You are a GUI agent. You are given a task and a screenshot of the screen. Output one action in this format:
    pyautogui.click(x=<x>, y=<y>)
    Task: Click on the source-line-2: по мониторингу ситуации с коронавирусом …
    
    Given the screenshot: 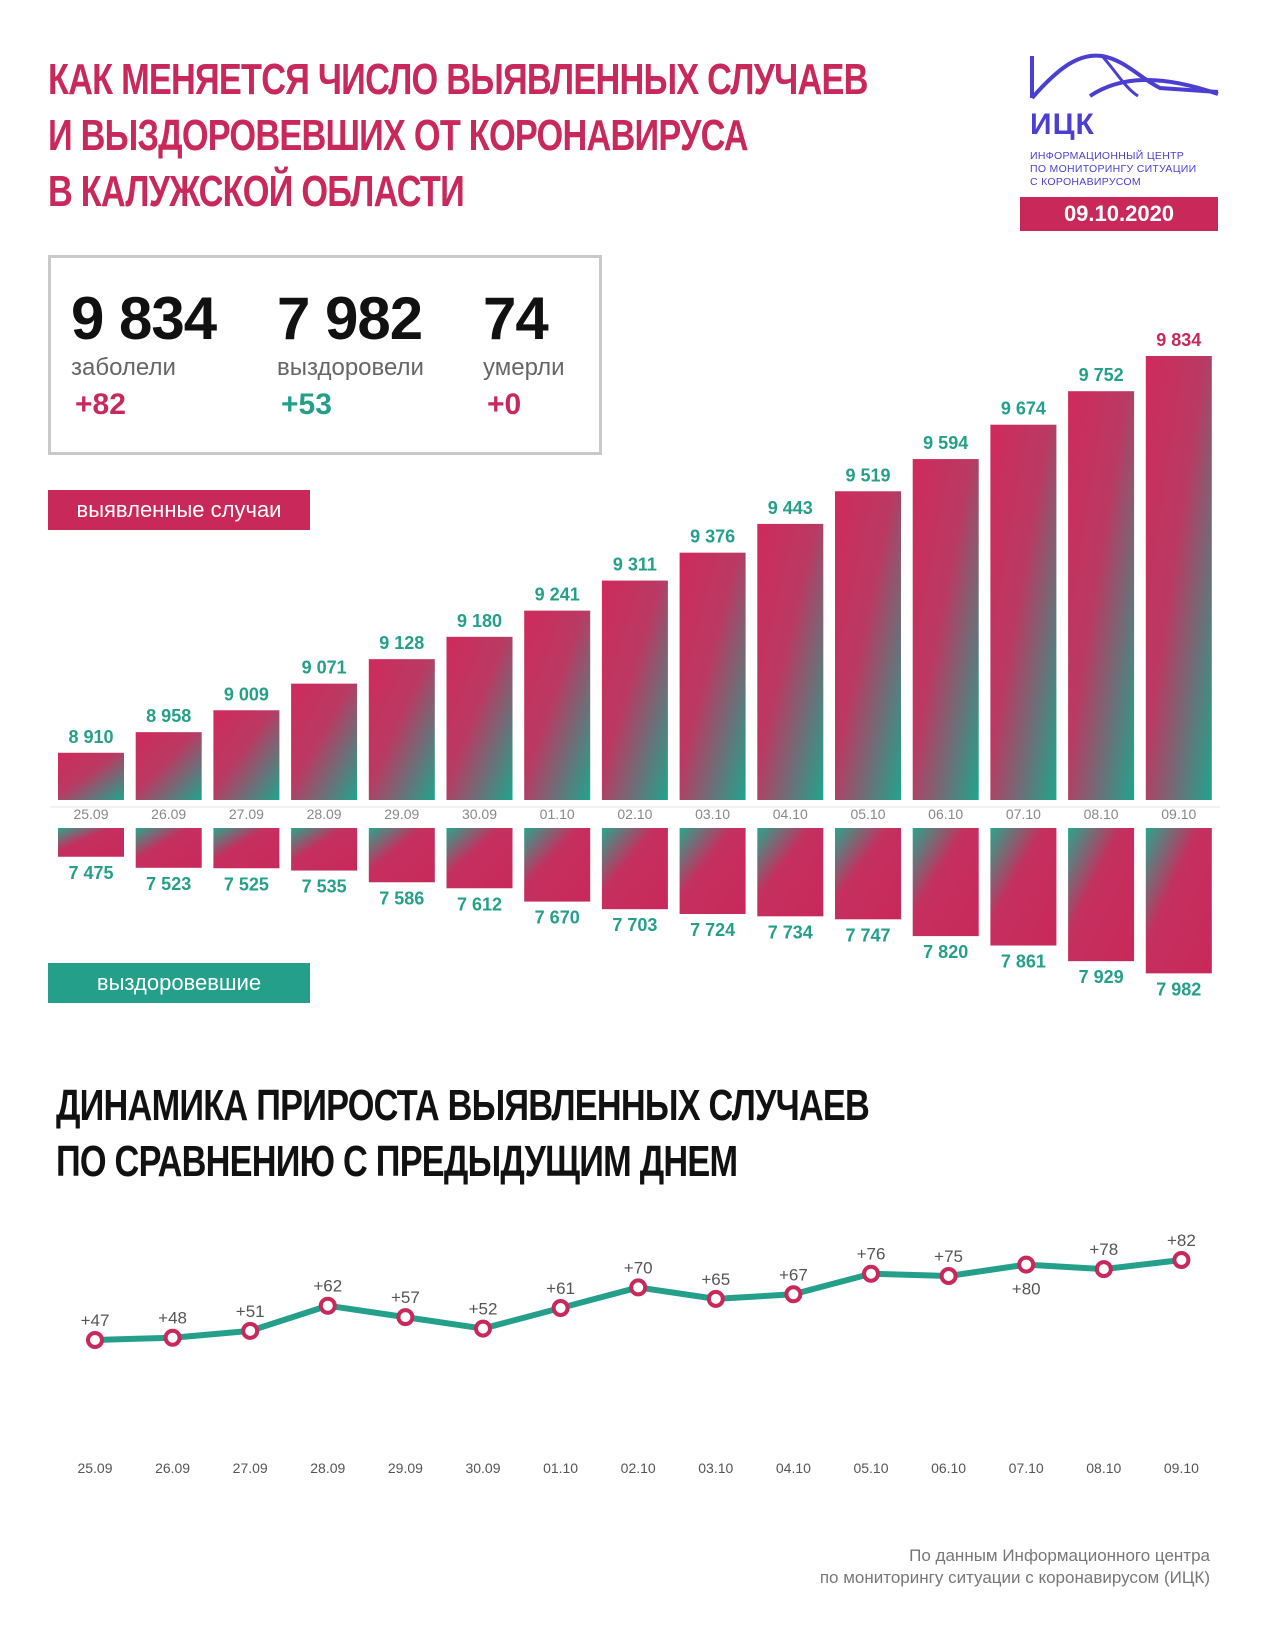 What is the action you would take?
    pyautogui.click(x=1014, y=1577)
    